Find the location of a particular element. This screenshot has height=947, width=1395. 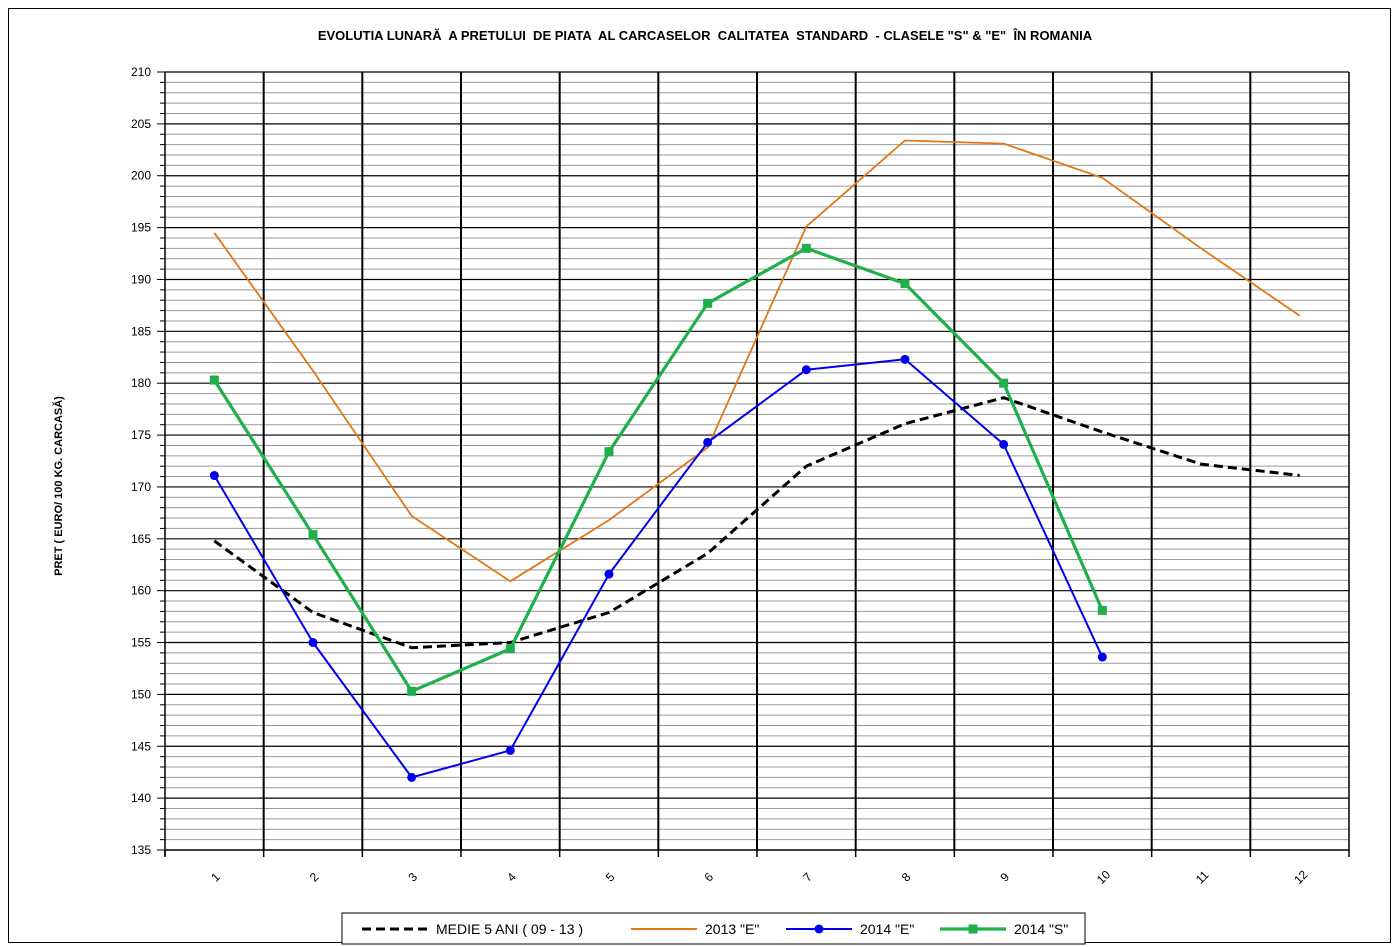

x-tick-label: 6 is located at coordinates (709, 877).